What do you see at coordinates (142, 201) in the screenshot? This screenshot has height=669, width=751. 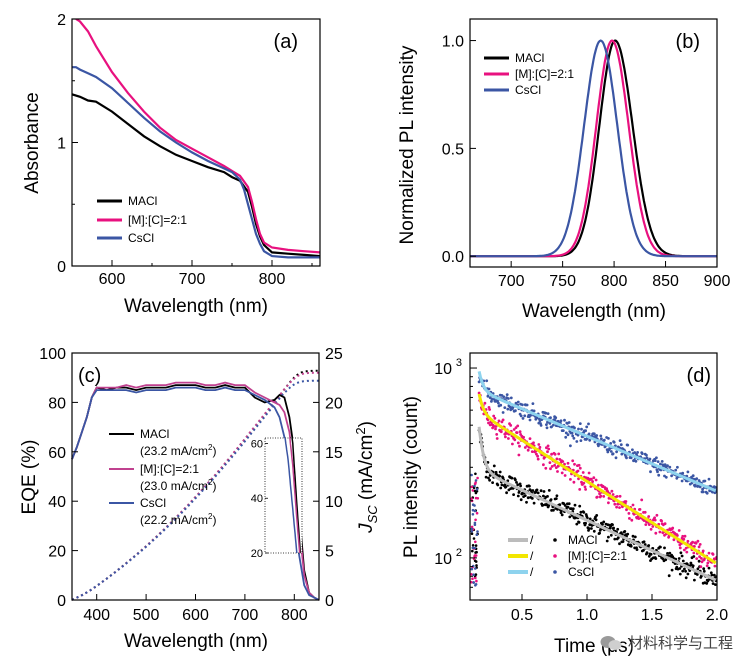 I see `legend-a-macl: MACl` at bounding box center [142, 201].